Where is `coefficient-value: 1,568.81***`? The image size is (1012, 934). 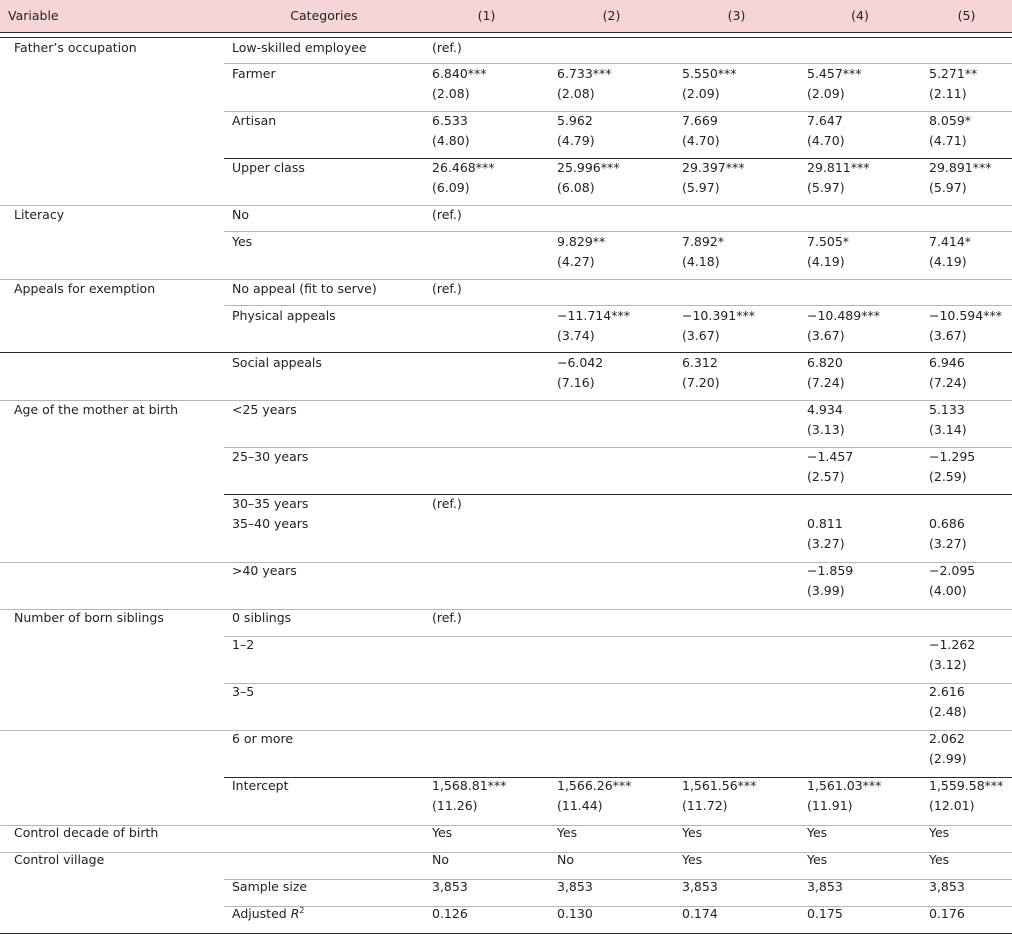 coefficient-value: 1,568.81*** is located at coordinates (469, 785).